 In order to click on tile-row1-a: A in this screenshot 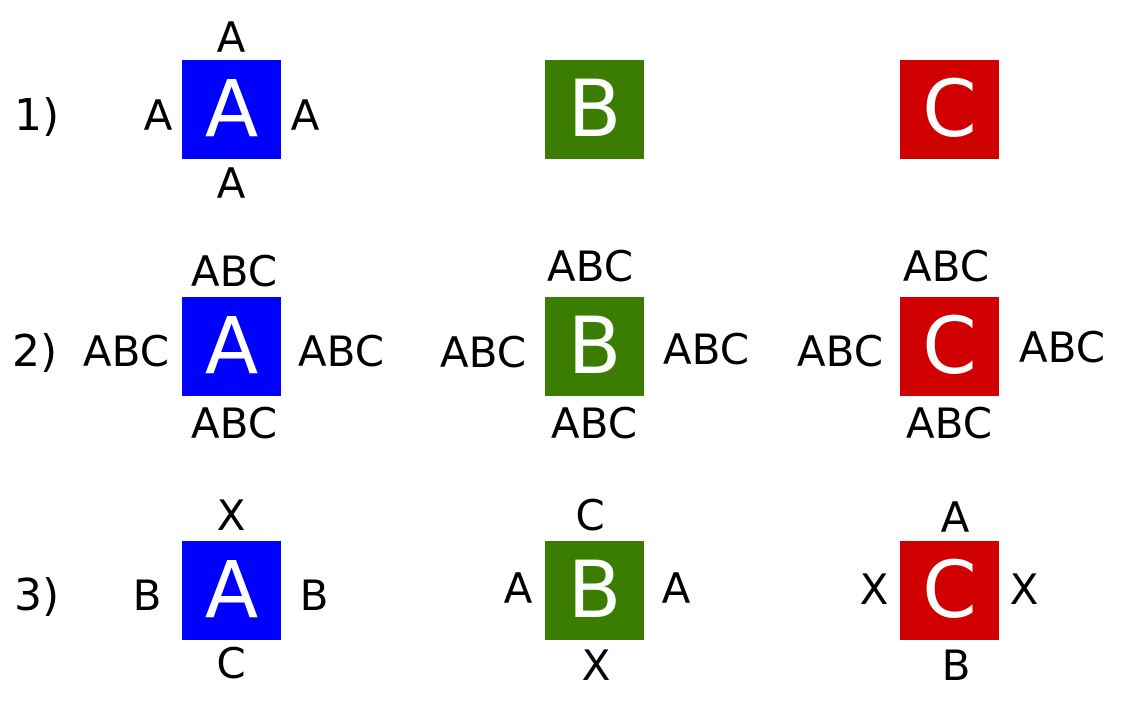, I will do `click(231, 109)`.